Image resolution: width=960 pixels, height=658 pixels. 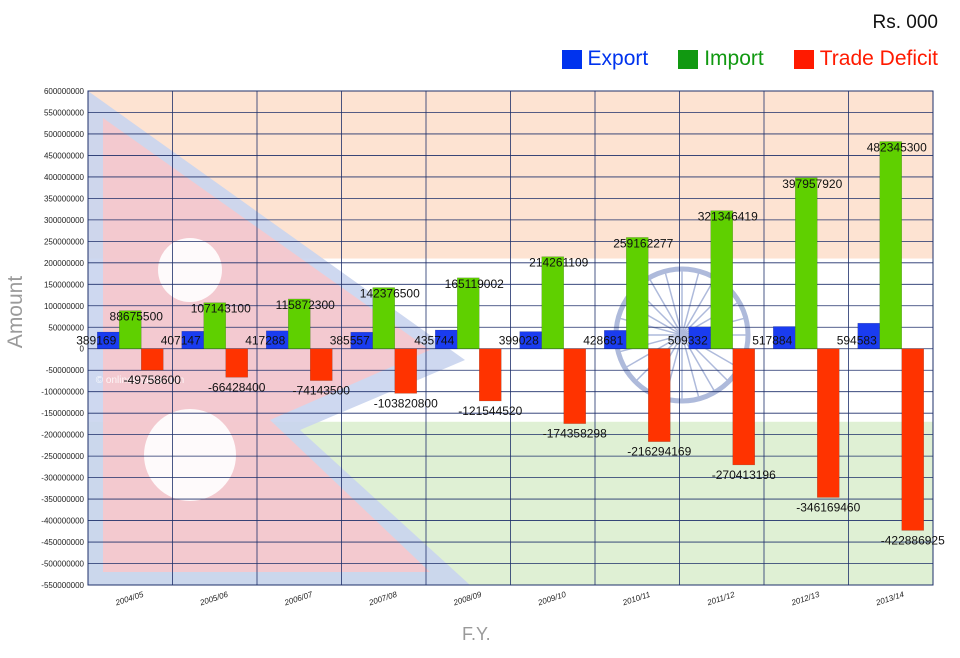 I want to click on data-label-import: 482345300, so click(x=897, y=148).